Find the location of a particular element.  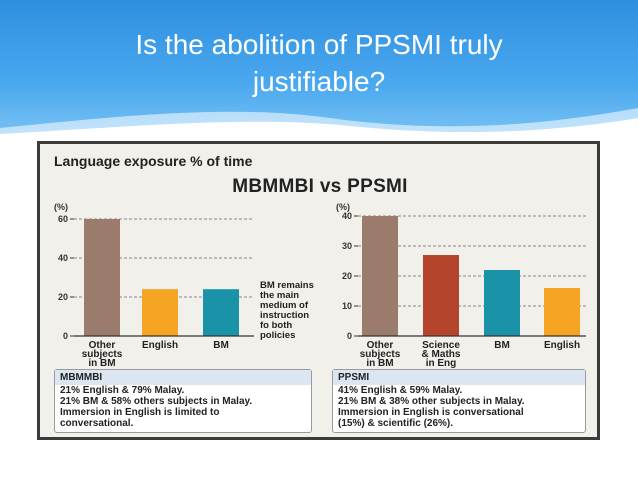

ppsmi-box-line: Immersion in English is conversational is located at coordinates (431, 412).